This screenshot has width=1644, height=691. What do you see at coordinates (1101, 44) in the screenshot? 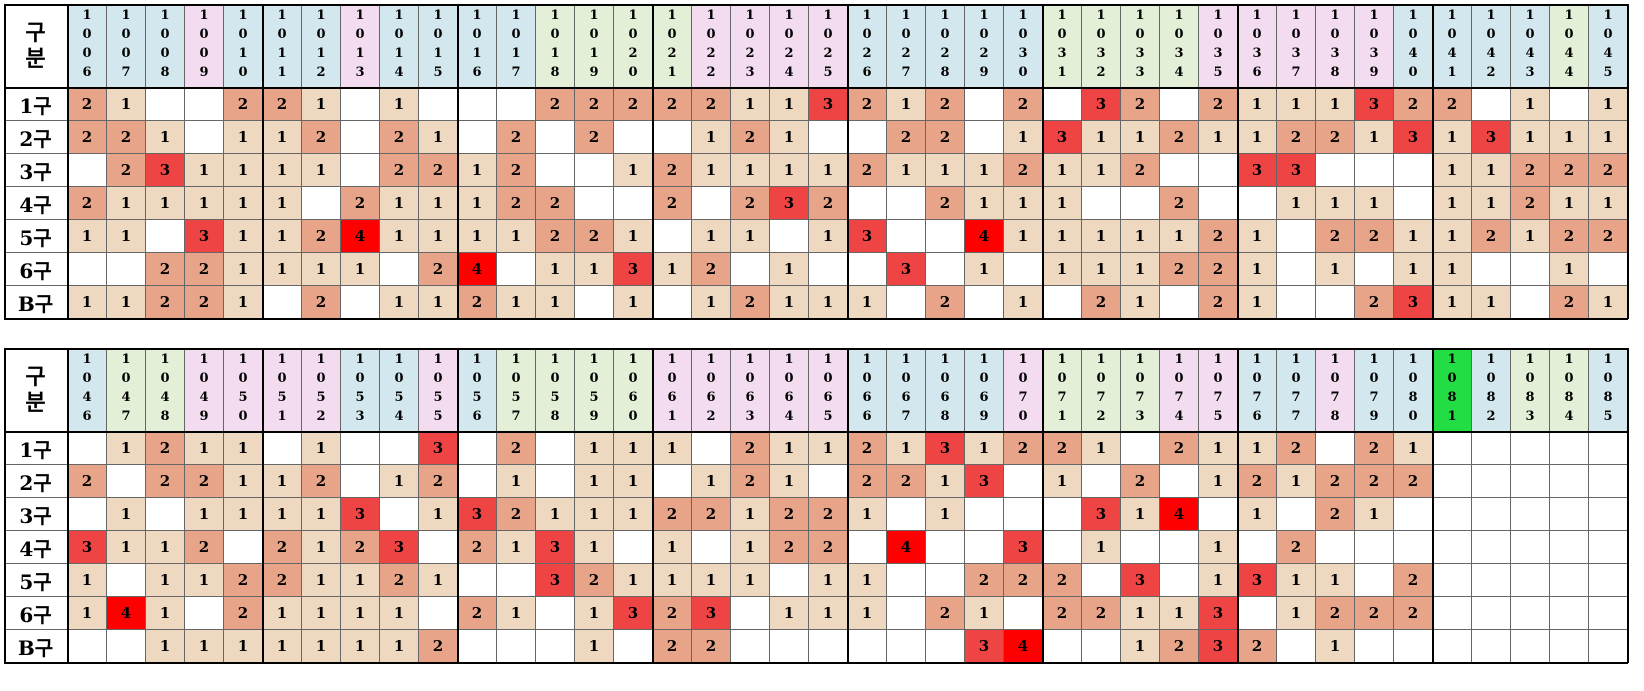
I see `round-label: 1 0 3 2` at bounding box center [1101, 44].